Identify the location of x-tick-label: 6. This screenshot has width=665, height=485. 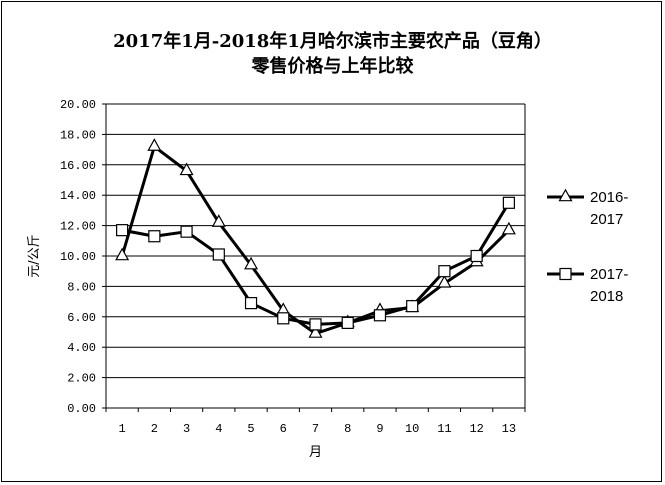
(283, 429).